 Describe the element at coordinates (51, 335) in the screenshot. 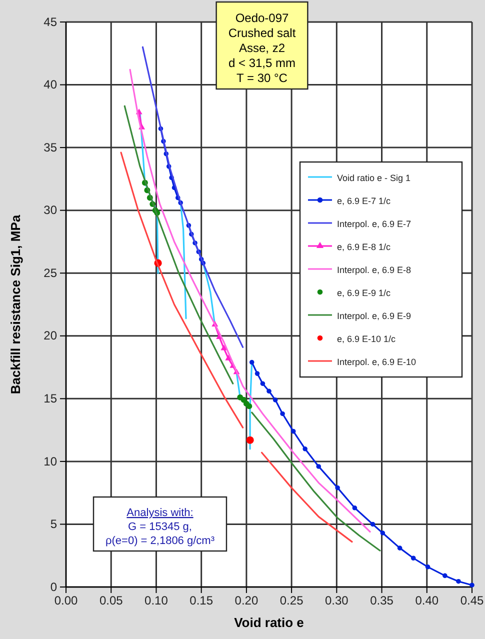

I see `y-tick-label: 20` at that location.